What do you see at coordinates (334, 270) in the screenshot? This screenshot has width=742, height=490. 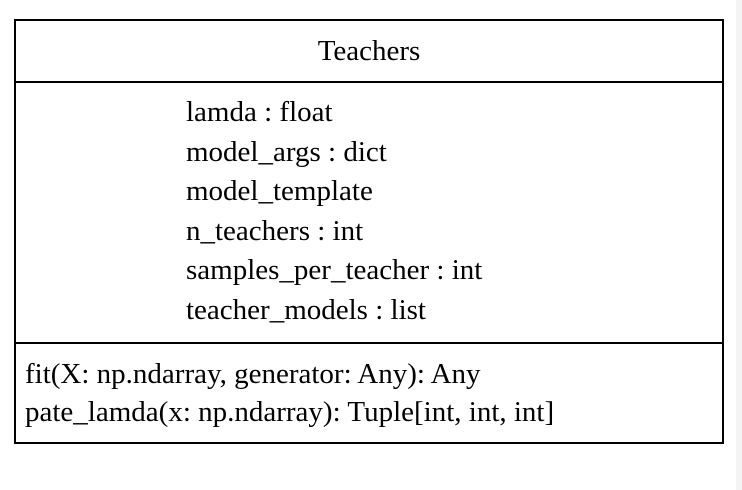 I see `attribute-samples-per-teacher: samples_per_teacher : int` at bounding box center [334, 270].